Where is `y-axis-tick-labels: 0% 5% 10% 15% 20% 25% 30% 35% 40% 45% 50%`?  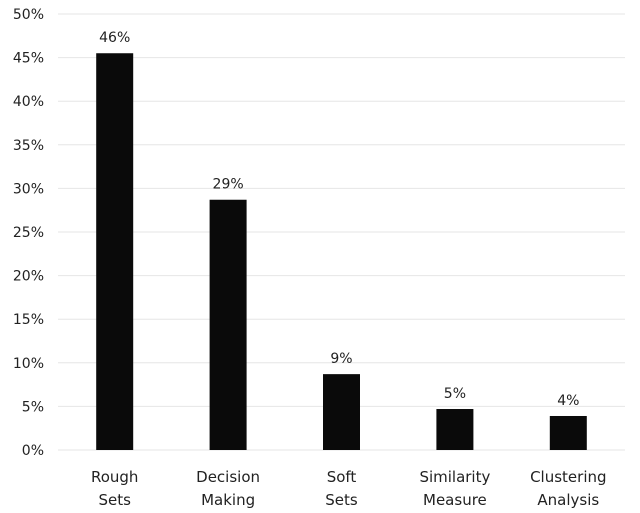 y-axis-tick-labels: 0% 5% 10% 15% 20% 25% 30% 35% 40% 45% 50% is located at coordinates (28, 233).